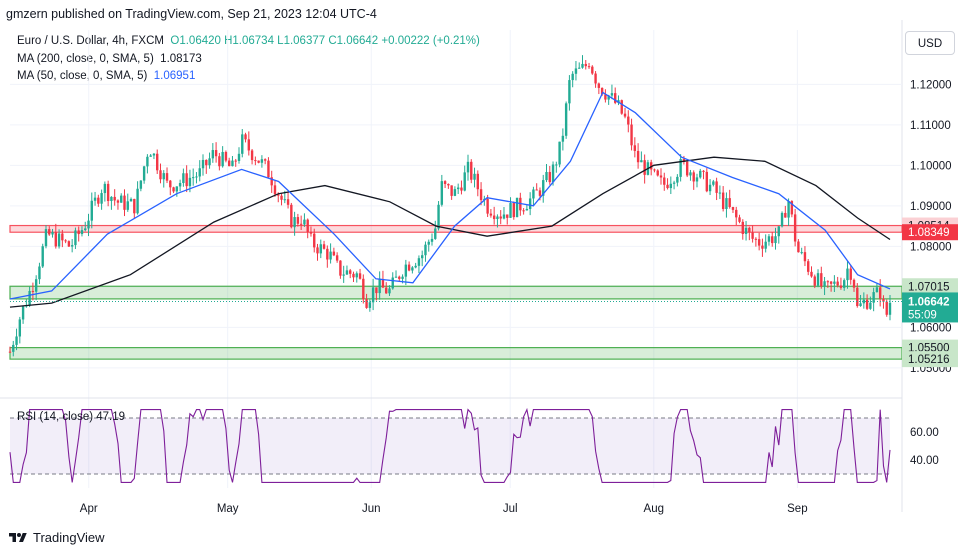 The image size is (970, 557). I want to click on currency-button: USD, so click(930, 43).